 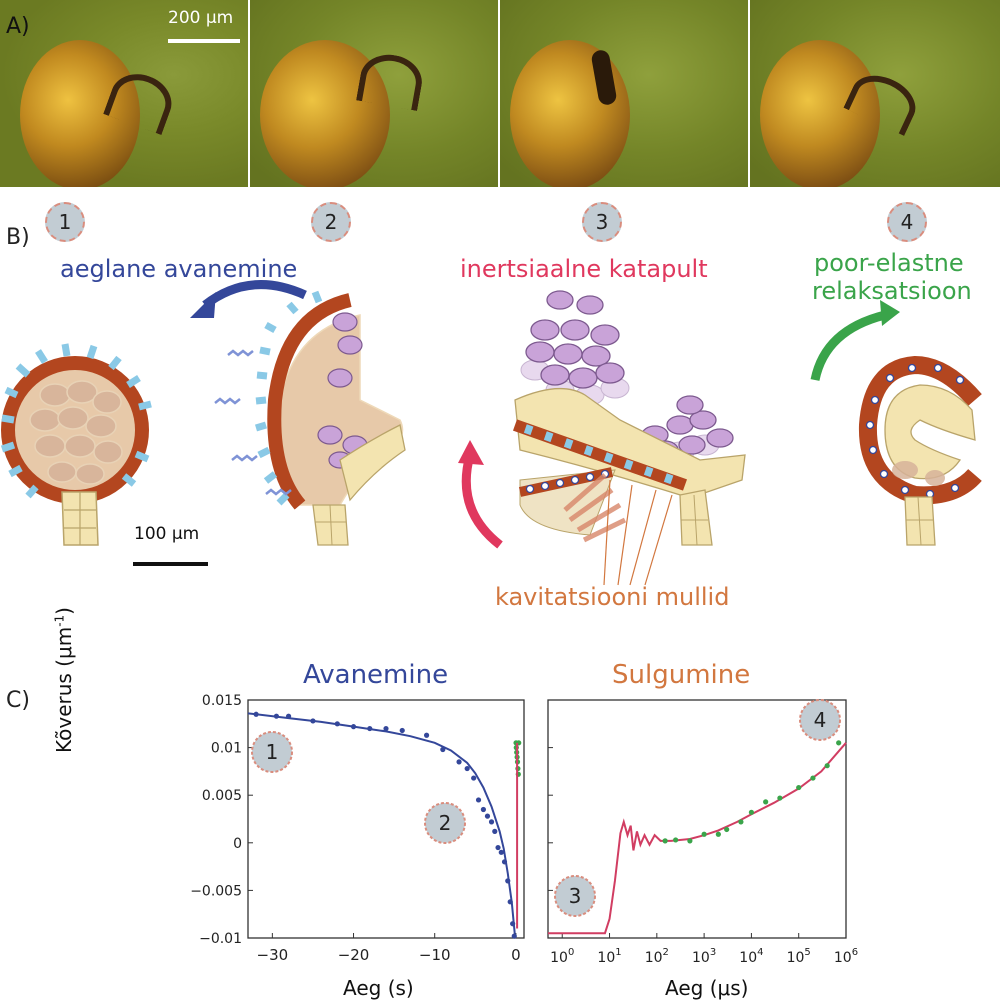 I want to click on left-y-tick-label: 0.005, so click(x=222, y=796).